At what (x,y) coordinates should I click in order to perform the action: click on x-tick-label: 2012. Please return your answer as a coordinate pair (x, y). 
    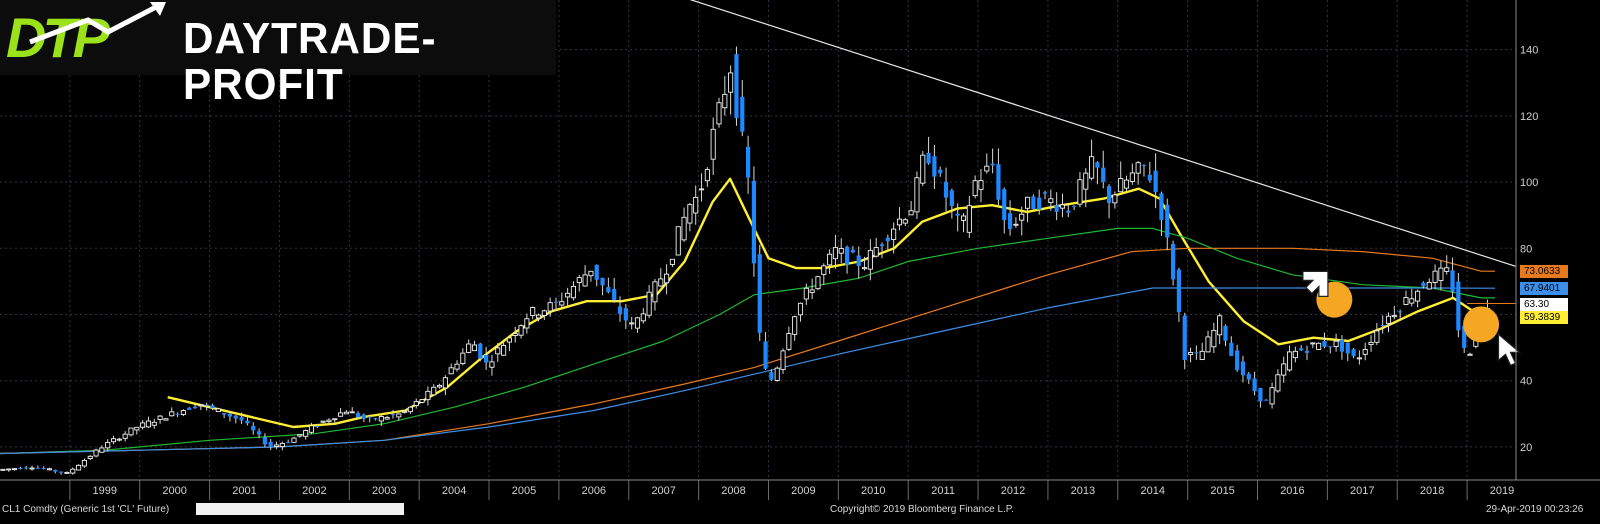
    Looking at the image, I should click on (1013, 491).